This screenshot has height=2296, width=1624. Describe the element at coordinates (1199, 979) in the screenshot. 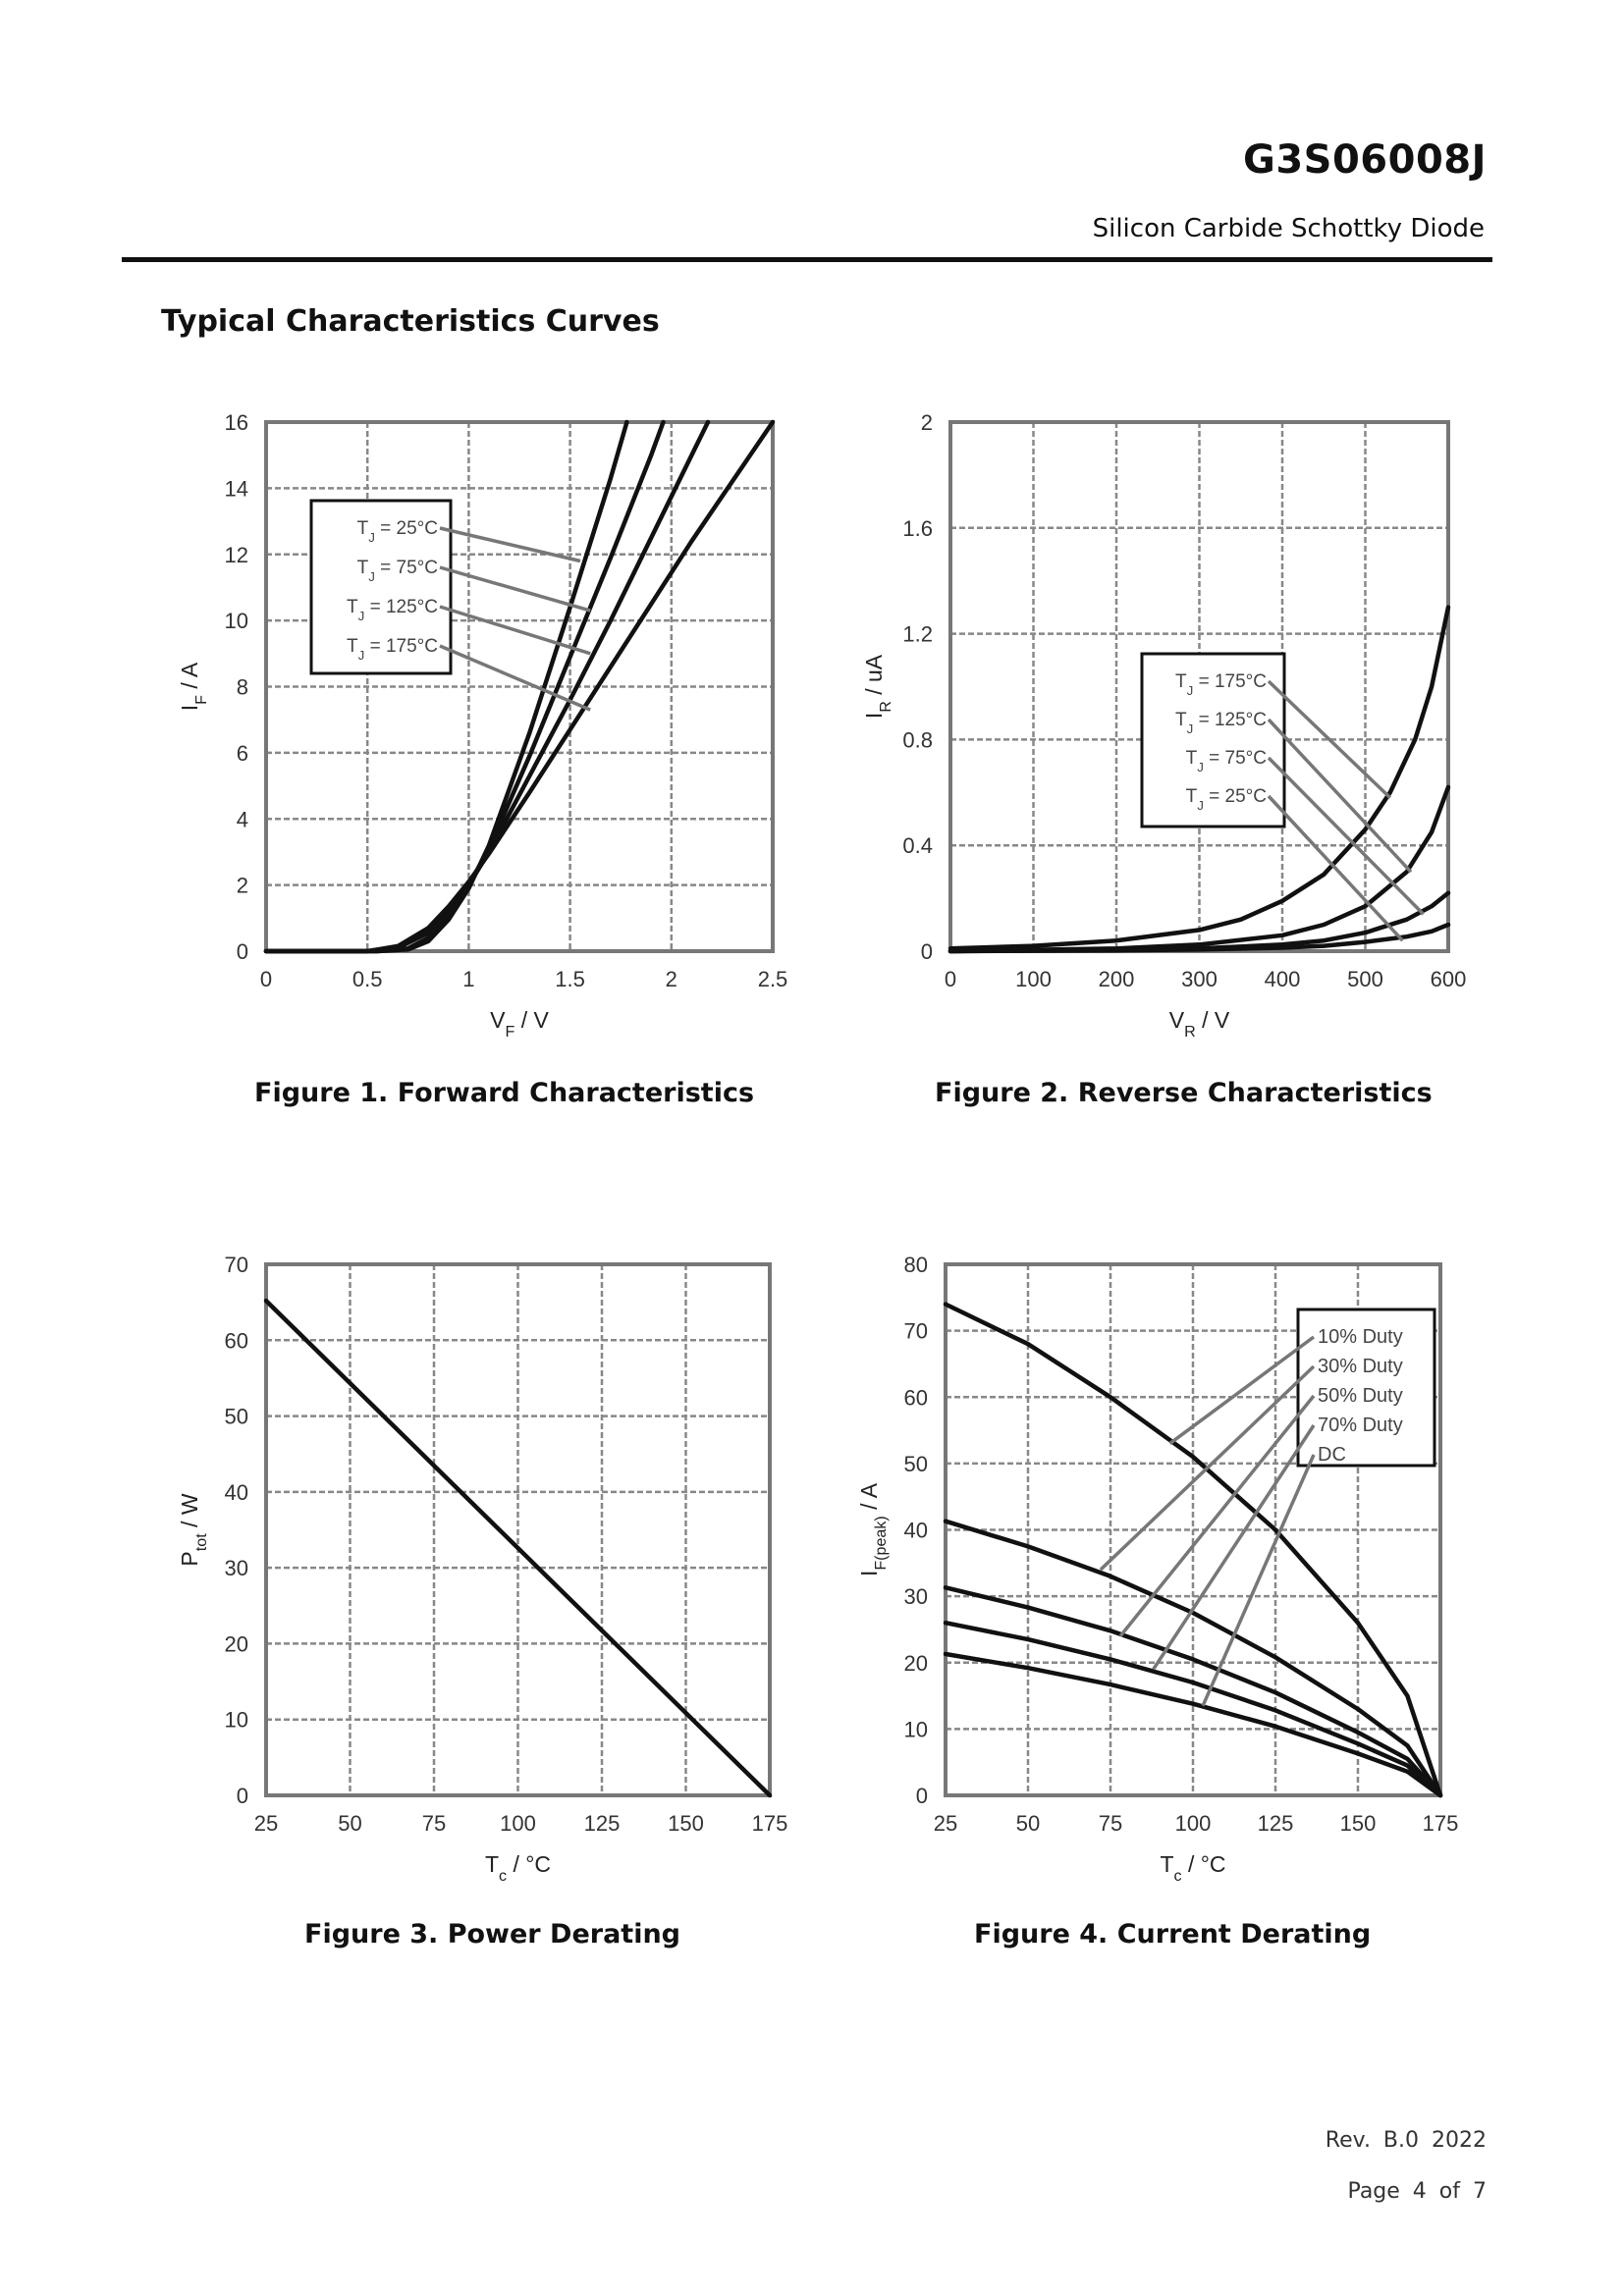

I see `x-tick-label: 300` at that location.